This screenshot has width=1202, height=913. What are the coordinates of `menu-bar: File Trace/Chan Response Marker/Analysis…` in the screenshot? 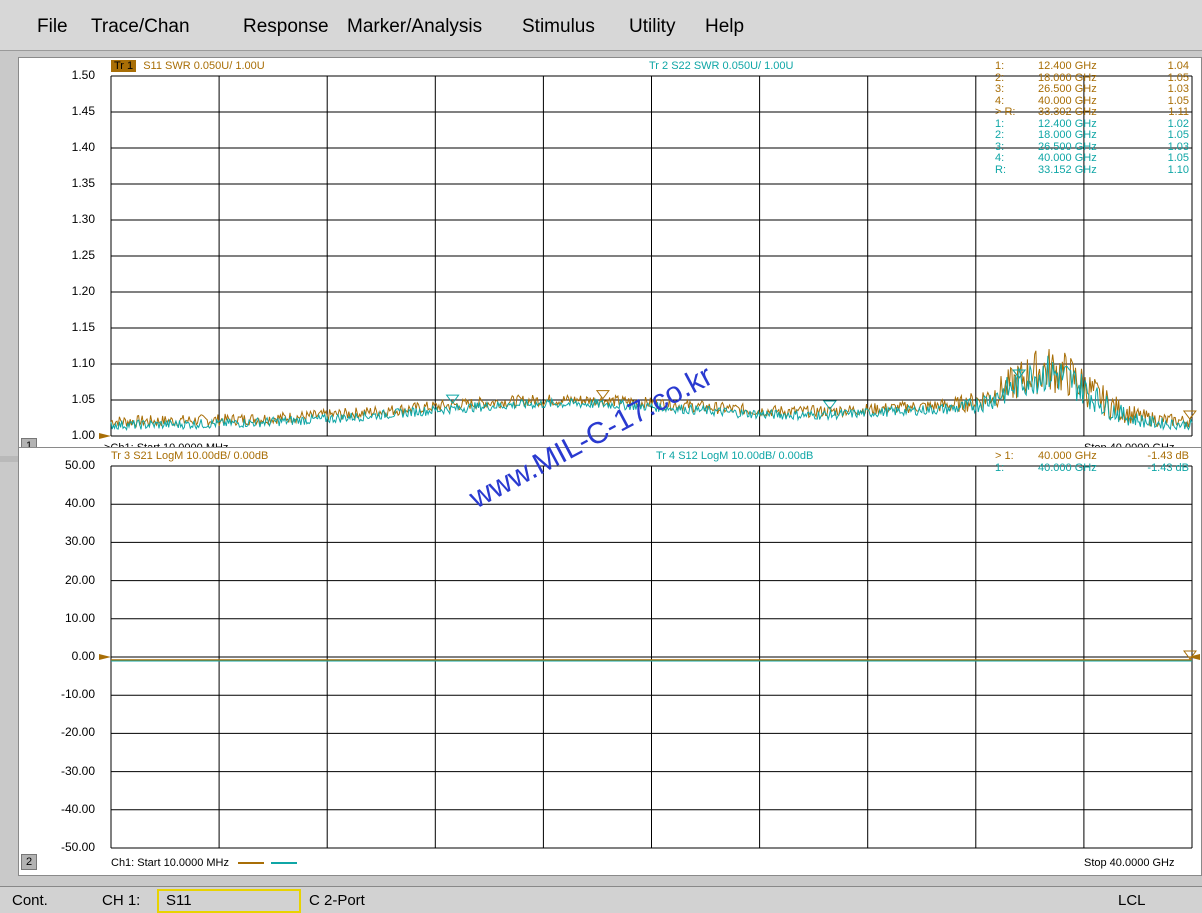 It's located at (601, 25).